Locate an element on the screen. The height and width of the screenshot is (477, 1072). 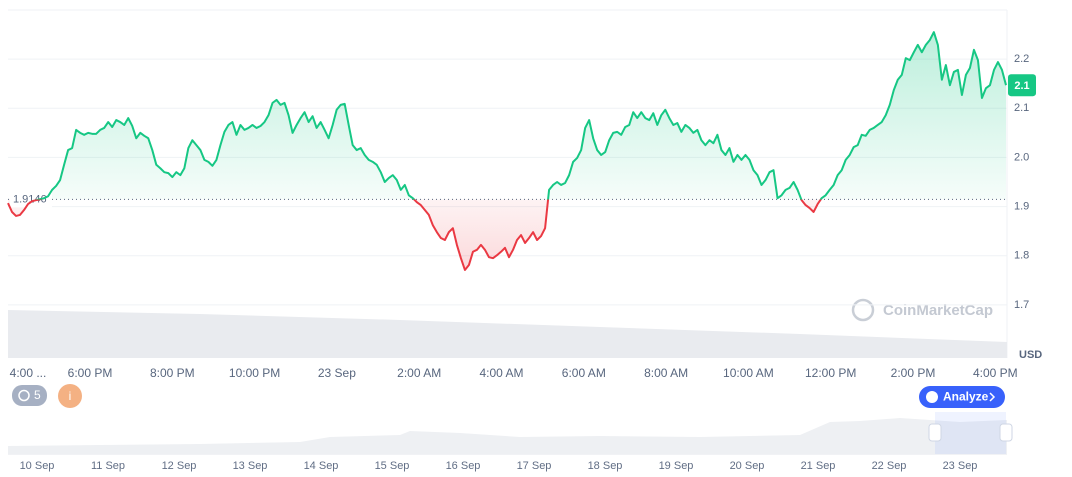
navigator-date: 15 Sep is located at coordinates (392, 466).